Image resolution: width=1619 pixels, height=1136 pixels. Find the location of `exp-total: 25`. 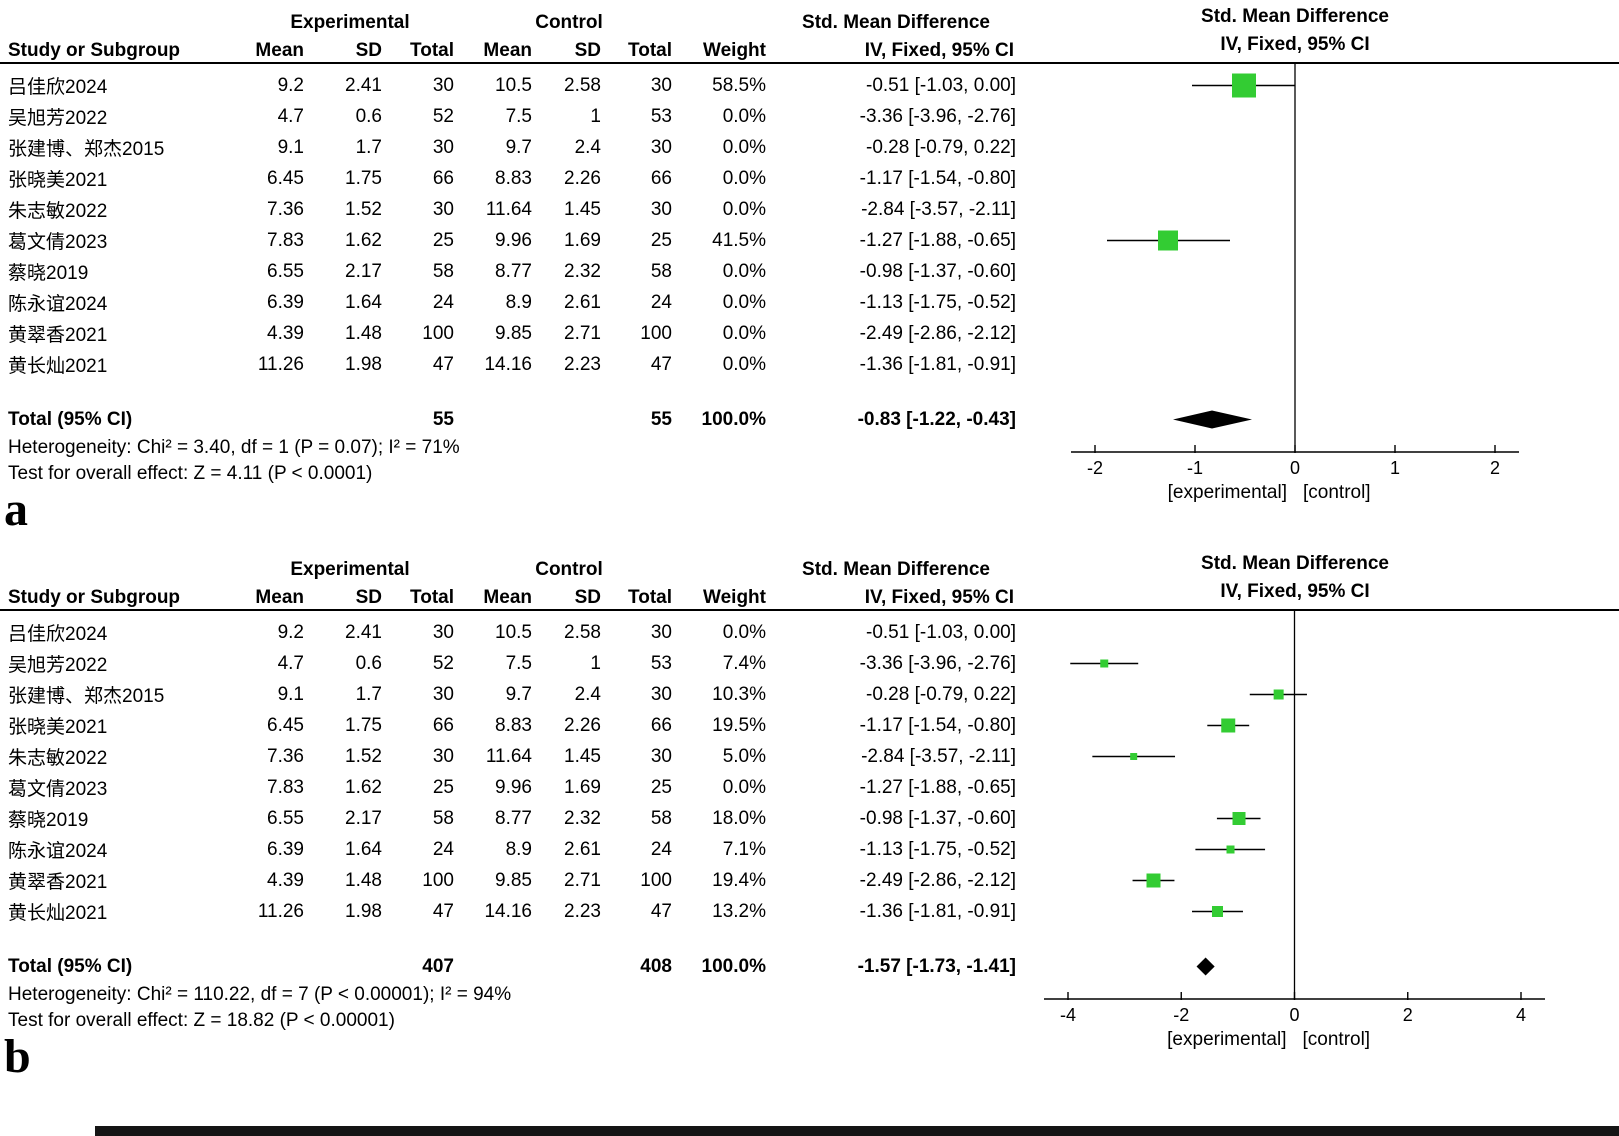

exp-total: 25 is located at coordinates (443, 787).